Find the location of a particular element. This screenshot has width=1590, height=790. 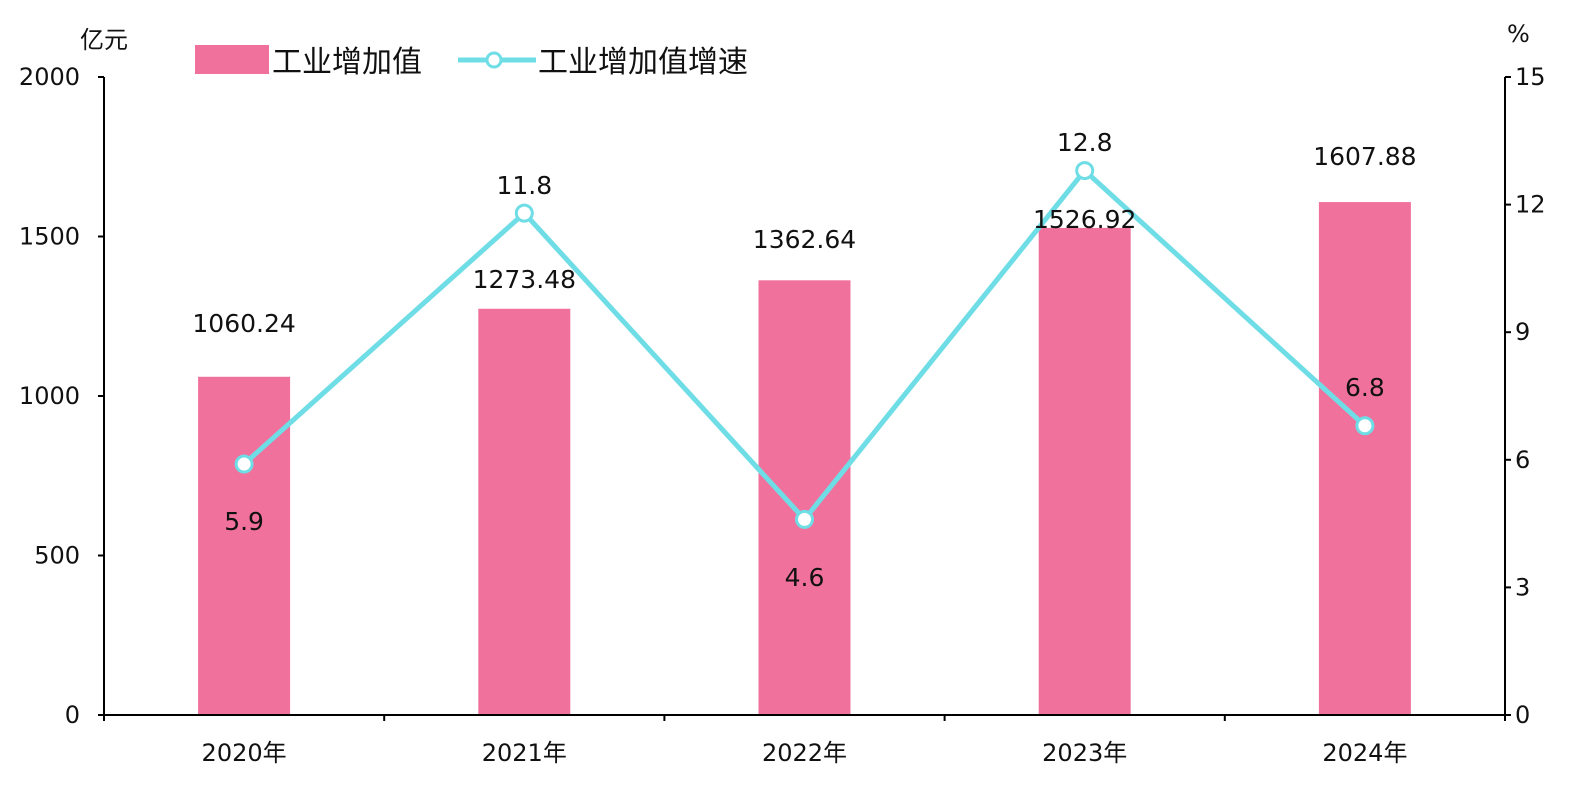

left-axis: 0 500 1000 1500 2000 is located at coordinates (62, 396).